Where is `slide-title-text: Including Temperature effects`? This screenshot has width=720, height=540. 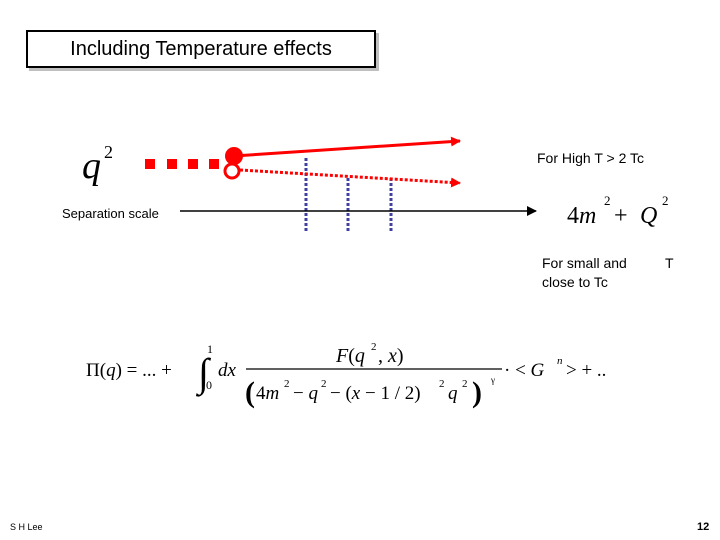
slide-title-text: Including Temperature effects is located at coordinates (201, 48).